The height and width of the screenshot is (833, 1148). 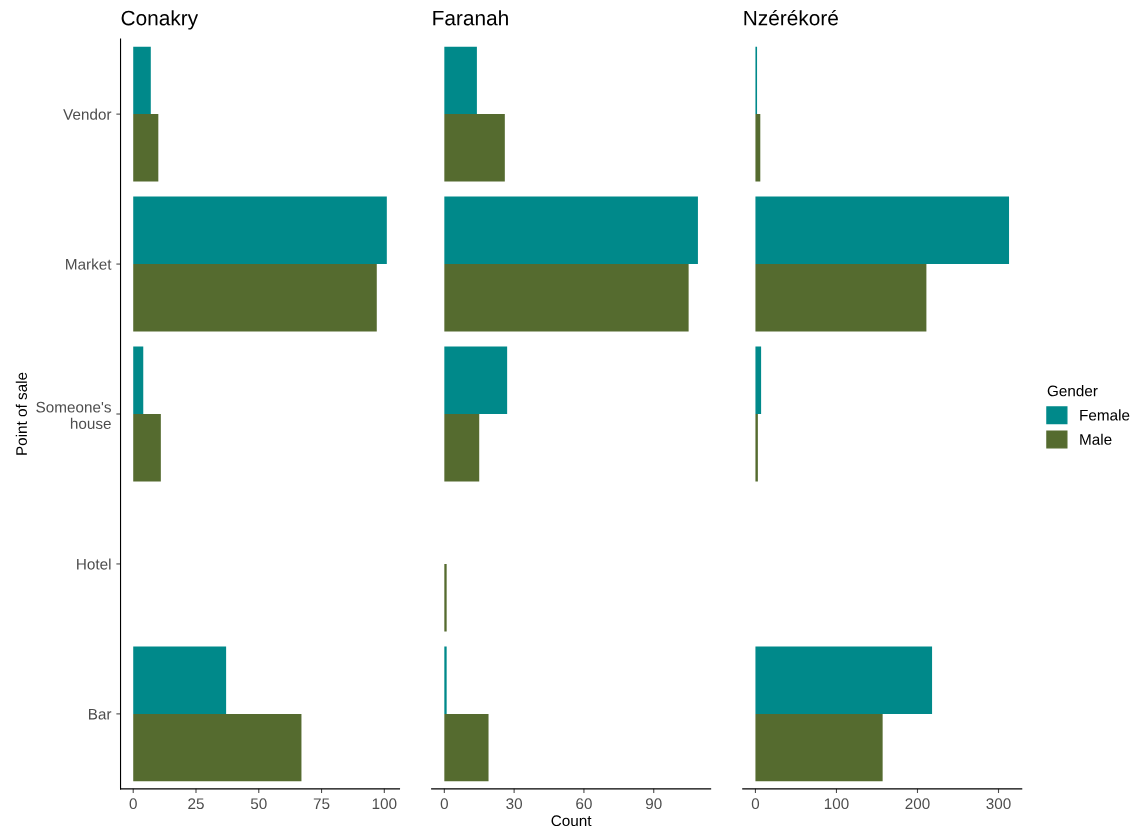 What do you see at coordinates (258, 804) in the screenshot?
I see `x-tick-label: 50` at bounding box center [258, 804].